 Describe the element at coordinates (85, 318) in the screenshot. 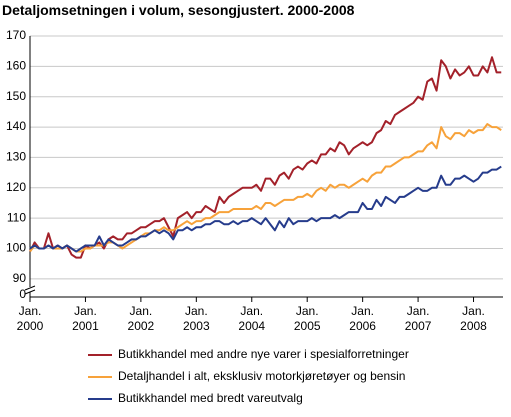

I see `x-tick-label: Jan. 2001` at that location.